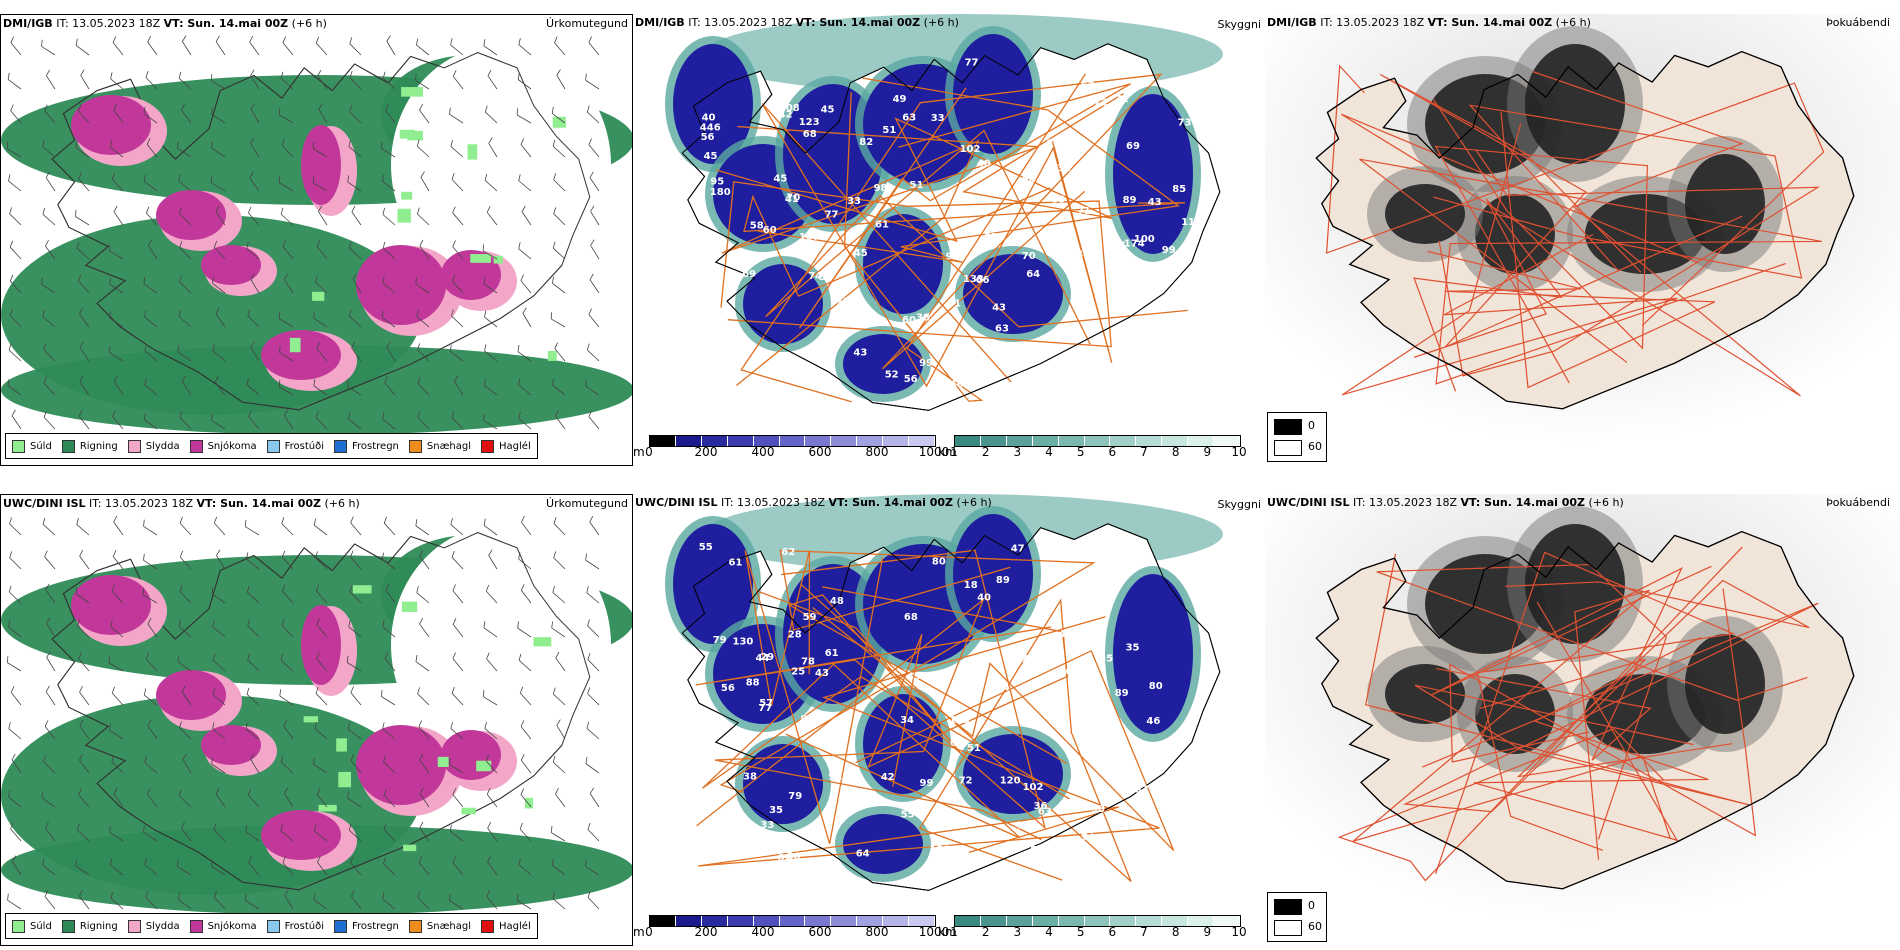 The height and width of the screenshot is (950, 1900). Describe the element at coordinates (1175, 932) in the screenshot. I see `colorbar-tick: 8` at that location.